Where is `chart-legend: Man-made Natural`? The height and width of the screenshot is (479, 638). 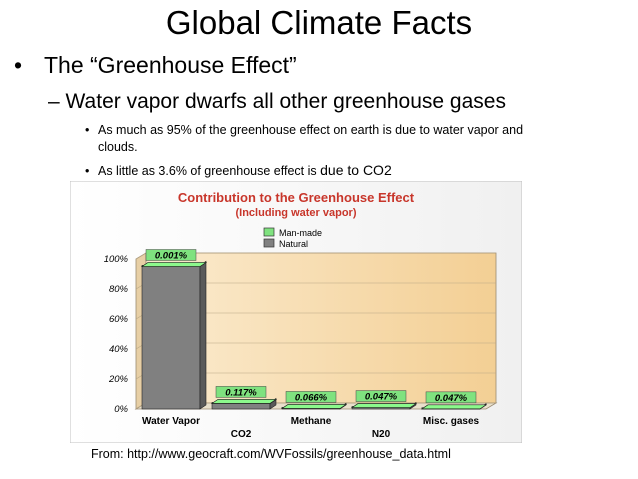 chart-legend: Man-made Natural is located at coordinates (292, 238).